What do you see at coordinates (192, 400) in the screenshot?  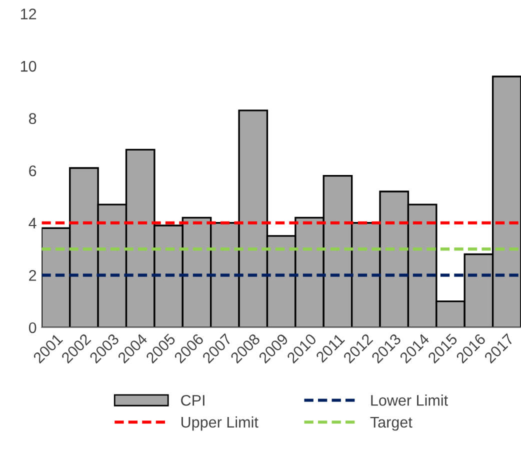 I see `legend-label: CPI` at bounding box center [192, 400].